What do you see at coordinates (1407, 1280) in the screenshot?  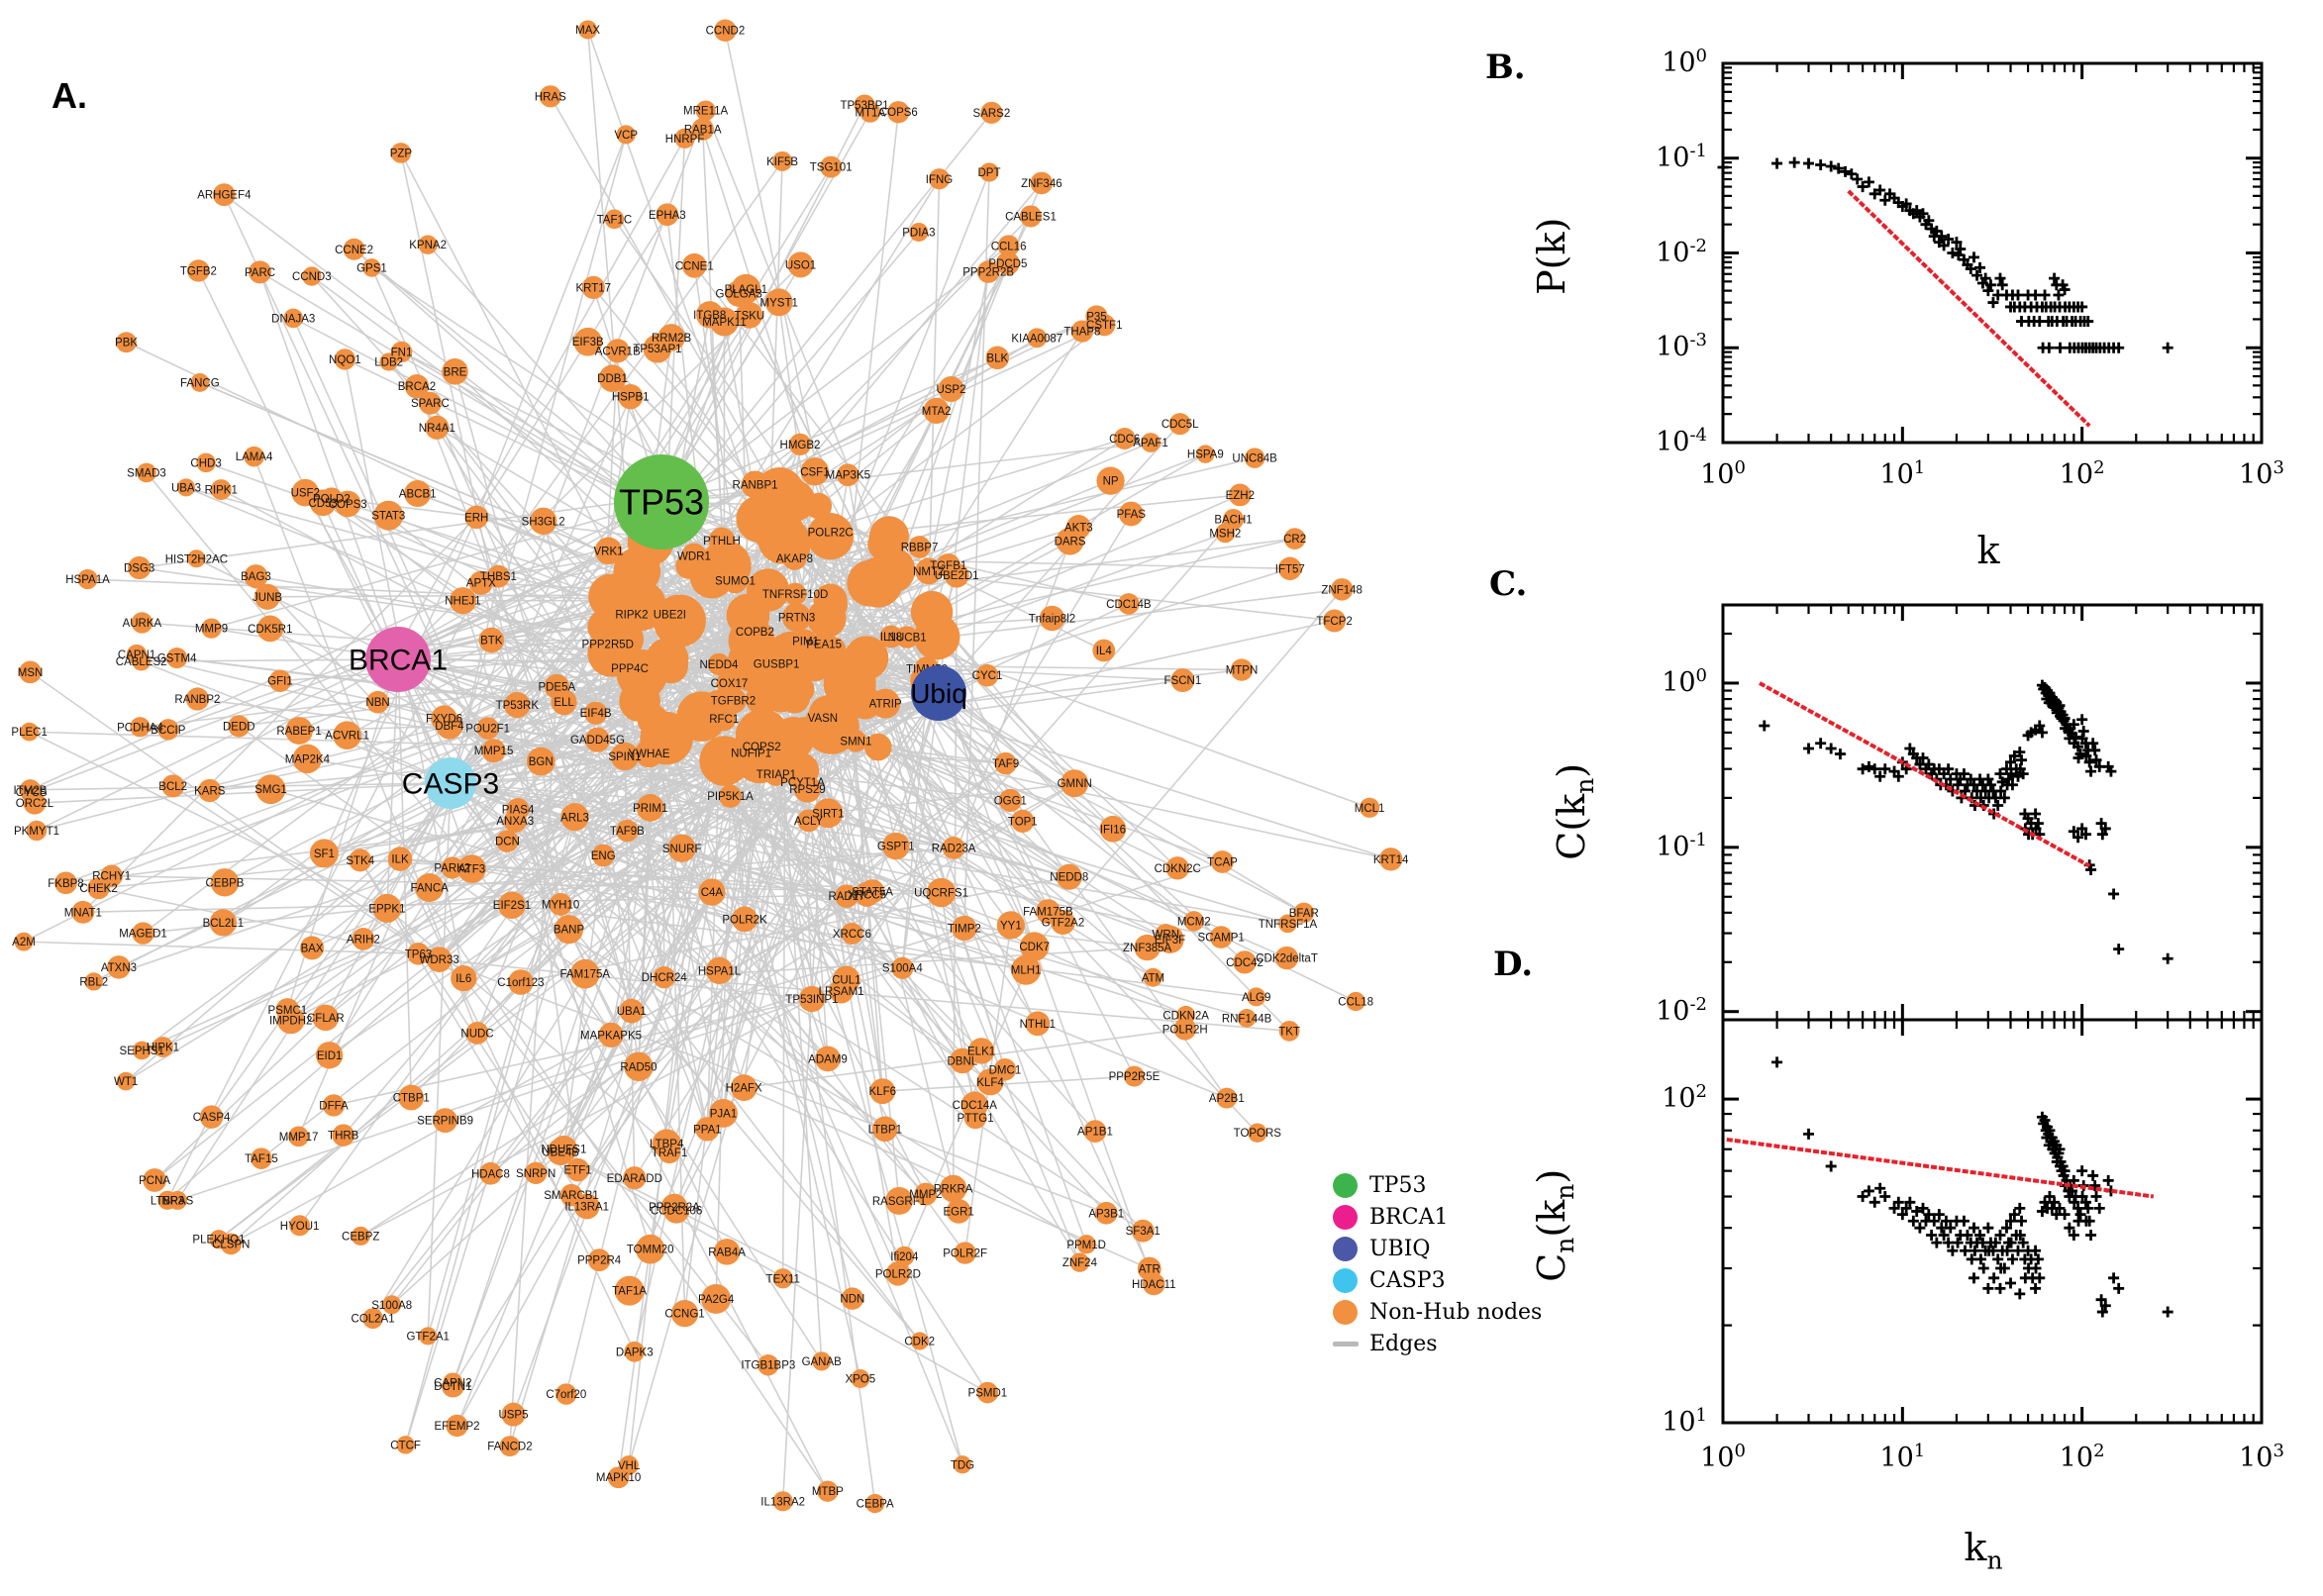 I see `legend-label: CASP3` at bounding box center [1407, 1280].